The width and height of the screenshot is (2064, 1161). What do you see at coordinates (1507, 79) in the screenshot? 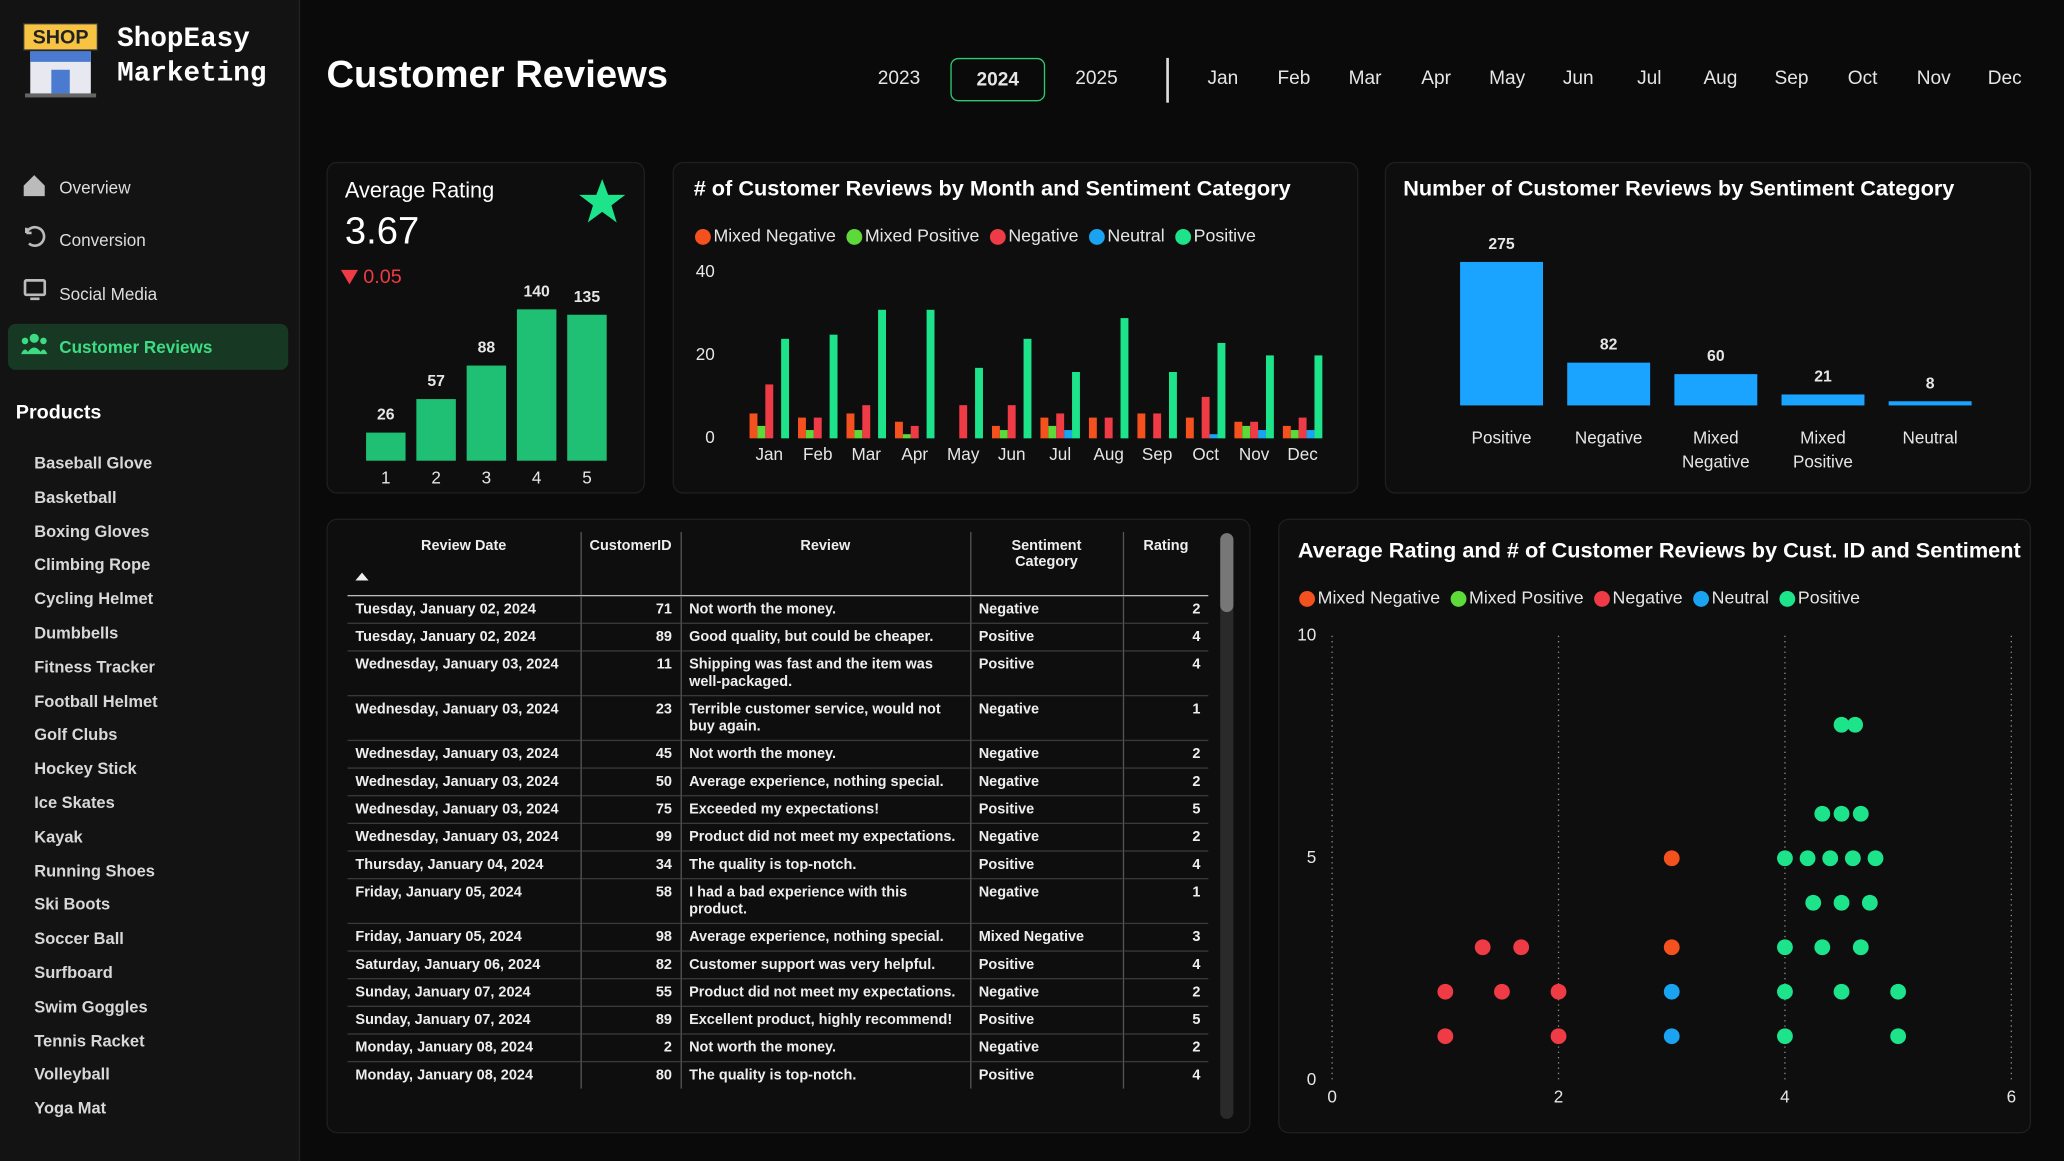
I see `month-button: May` at bounding box center [1507, 79].